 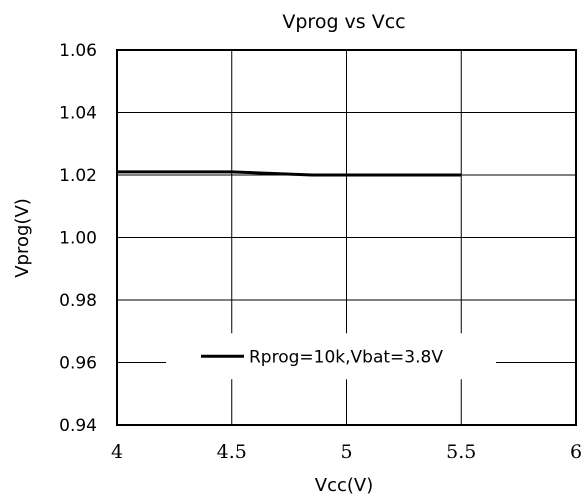 I want to click on x-tick-label: 6, so click(x=576, y=452).